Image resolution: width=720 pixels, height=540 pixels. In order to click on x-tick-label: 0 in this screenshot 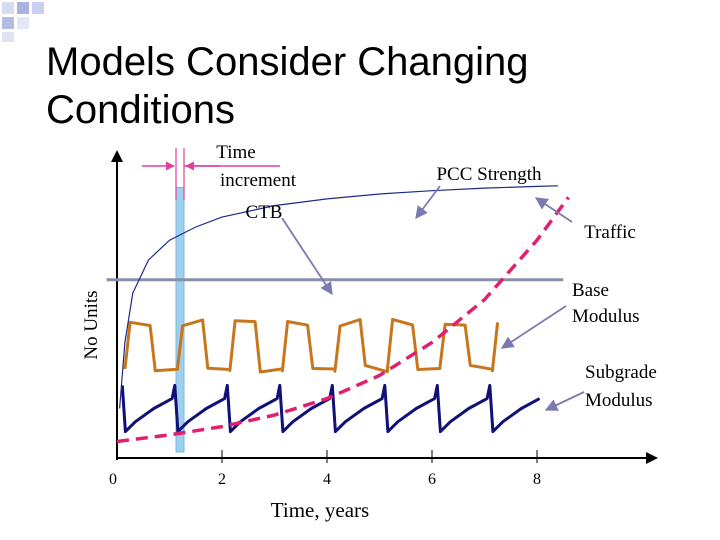, I will do `click(113, 479)`.